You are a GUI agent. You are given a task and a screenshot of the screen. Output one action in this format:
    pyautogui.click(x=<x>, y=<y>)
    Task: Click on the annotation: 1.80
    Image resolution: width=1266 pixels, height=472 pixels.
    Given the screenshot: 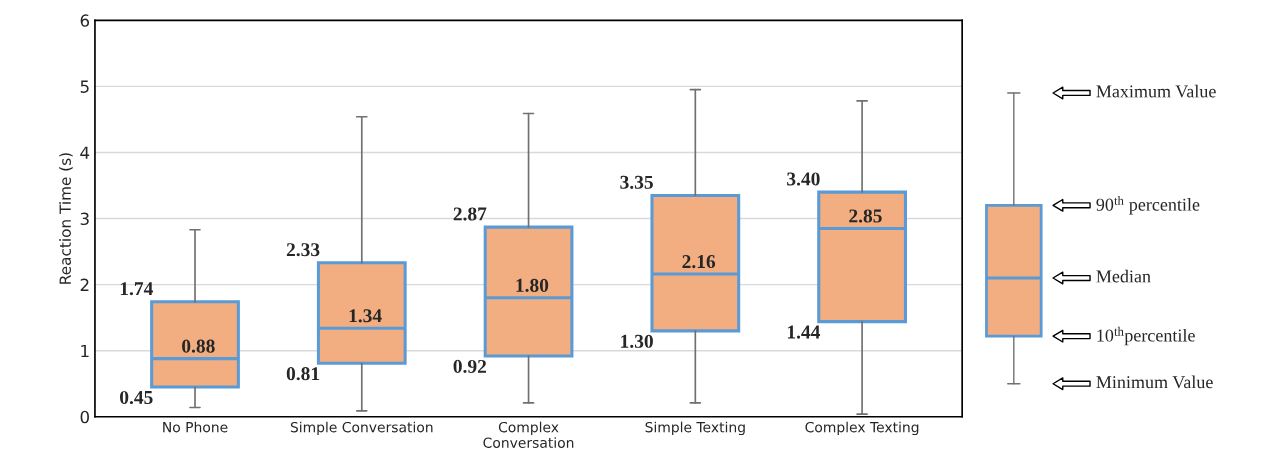 What is the action you would take?
    pyautogui.click(x=532, y=285)
    